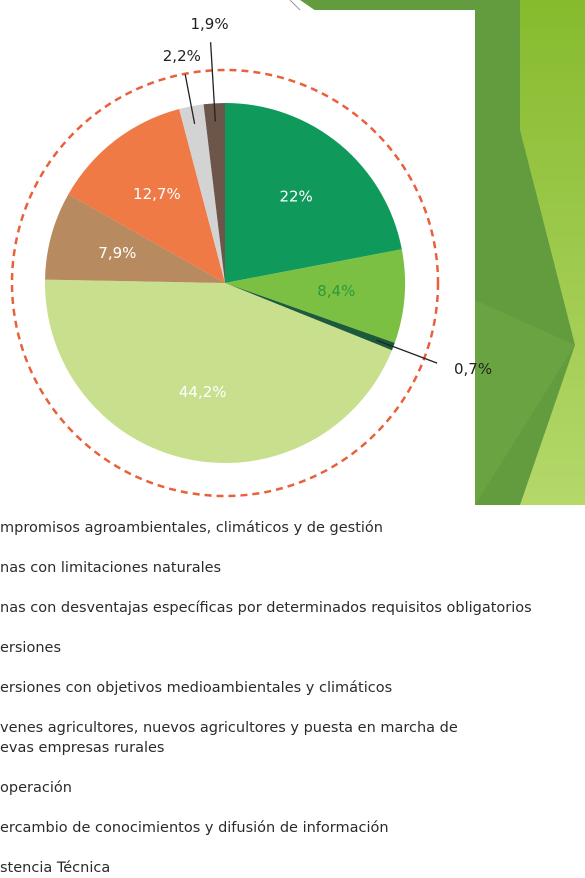 The height and width of the screenshot is (878, 585). I want to click on slice-label: 8,4%, so click(336, 291).